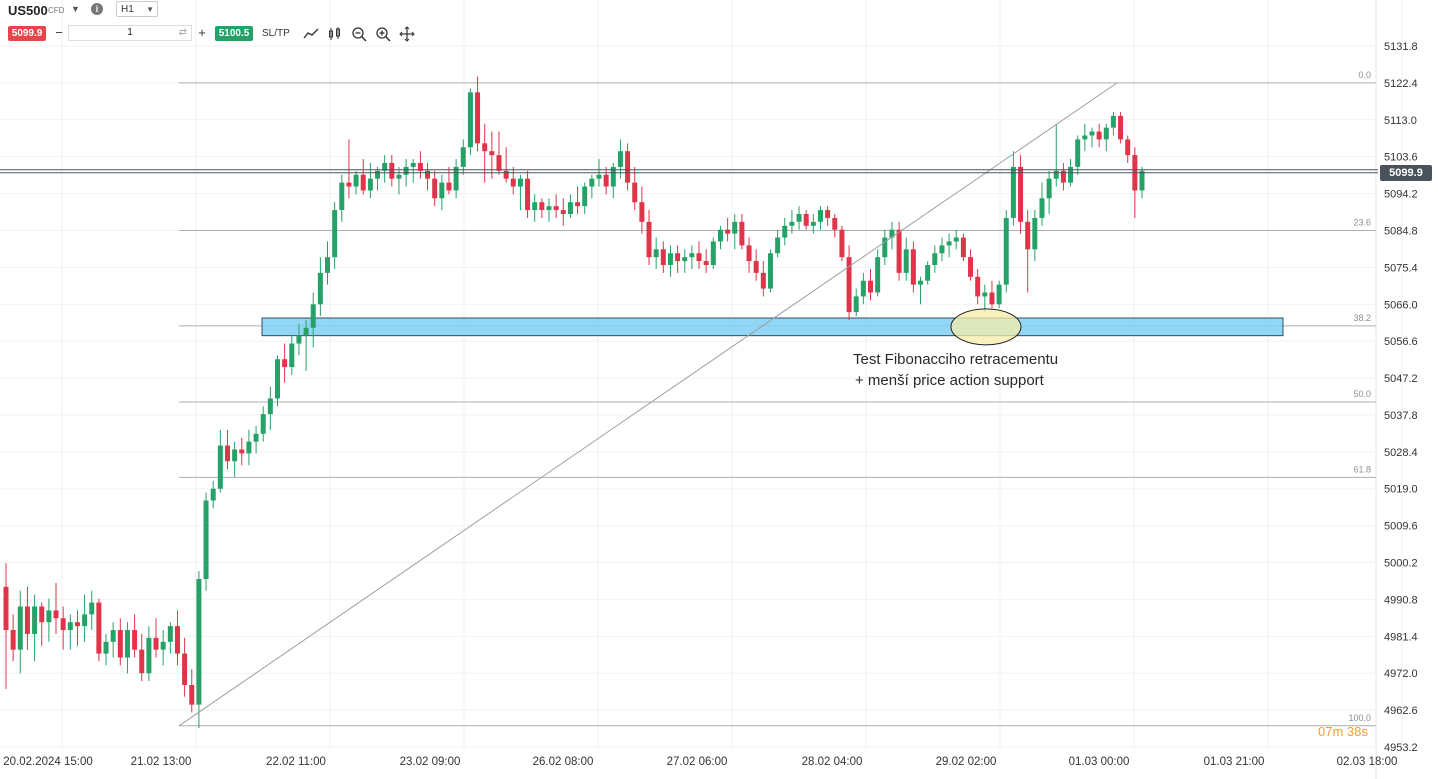  I want to click on quantity-increase-button: +, so click(202, 32).